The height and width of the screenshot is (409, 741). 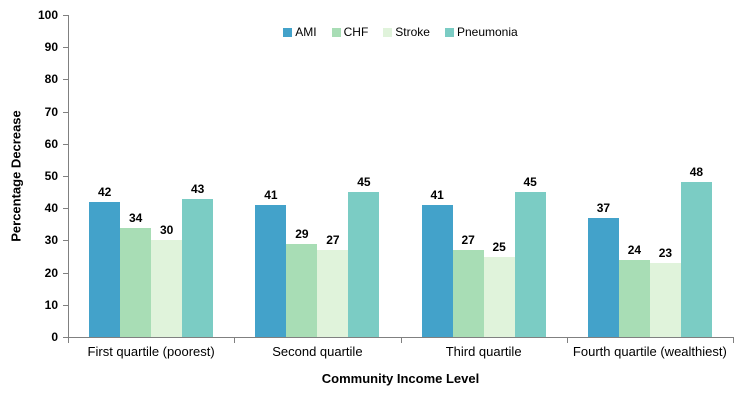 What do you see at coordinates (16, 176) in the screenshot?
I see `y-axis-title: Percentage Decrease` at bounding box center [16, 176].